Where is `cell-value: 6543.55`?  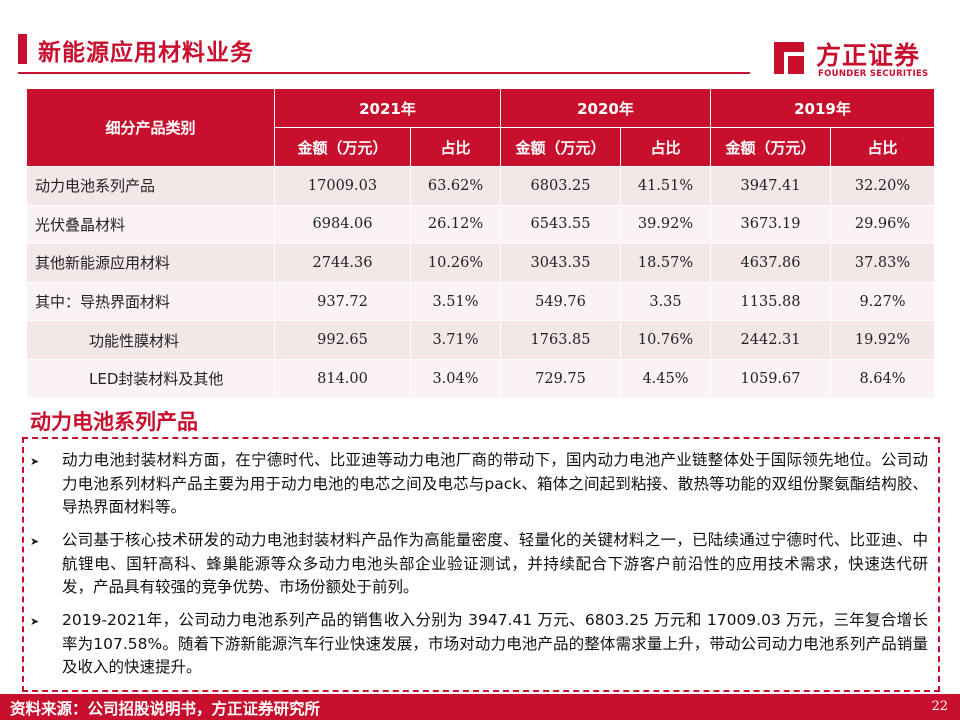
cell-value: 6543.55 is located at coordinates (560, 224).